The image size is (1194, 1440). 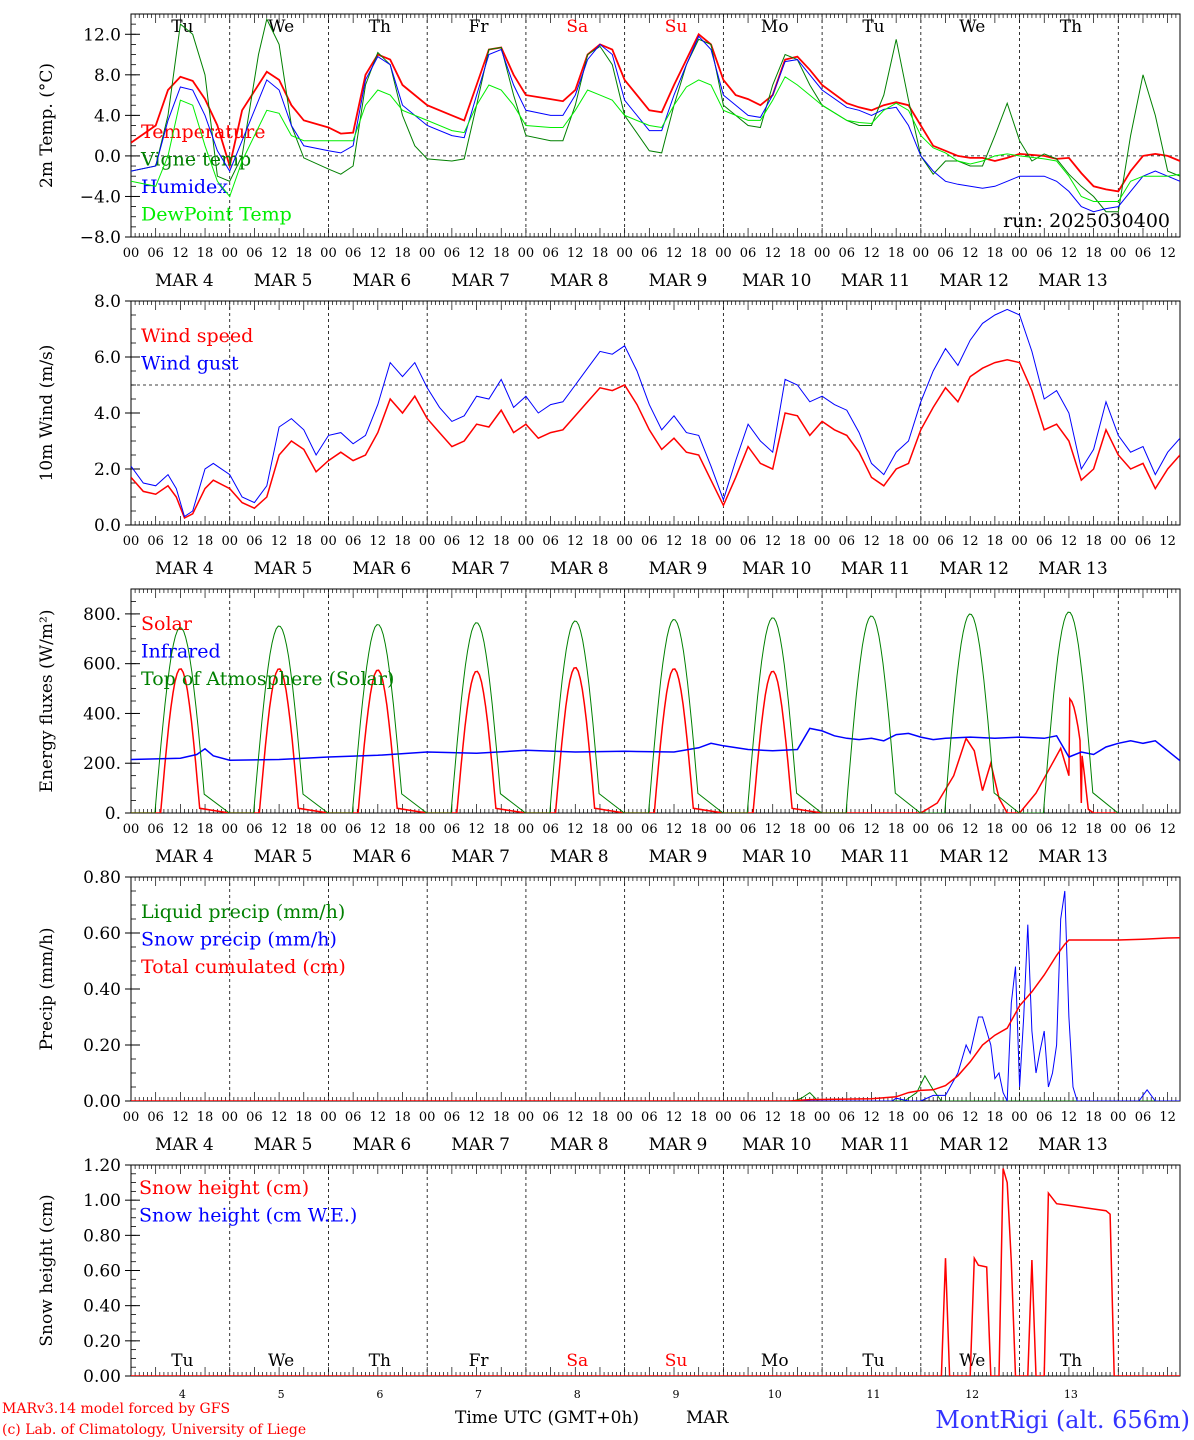 I want to click on y-axis-label: Precip (mm/h), so click(x=47, y=988).